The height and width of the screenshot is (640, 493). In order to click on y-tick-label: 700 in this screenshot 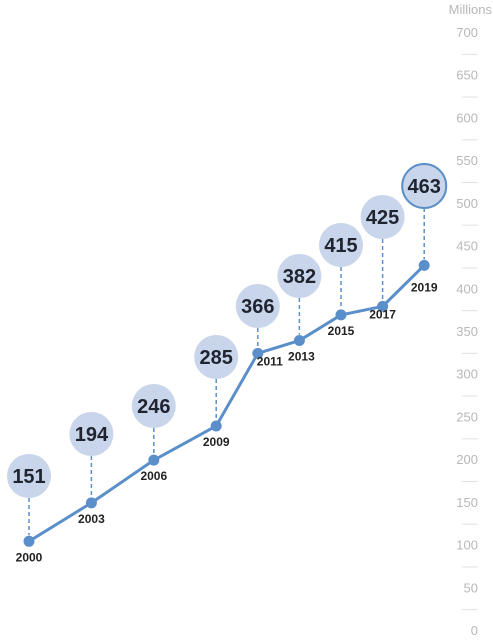, I will do `click(467, 32)`.